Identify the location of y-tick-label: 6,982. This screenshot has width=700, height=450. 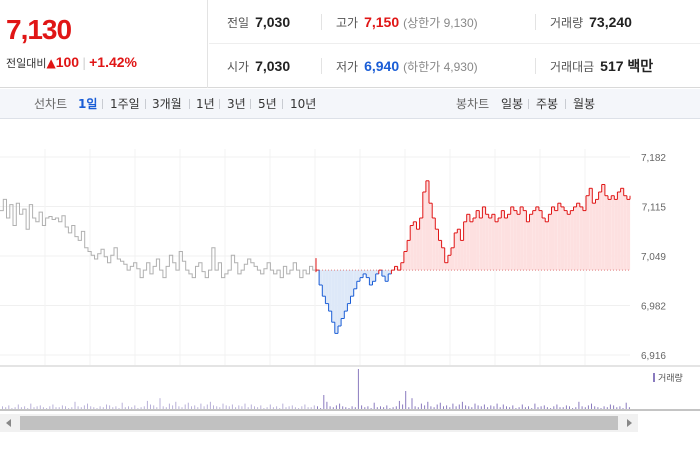
(653, 307).